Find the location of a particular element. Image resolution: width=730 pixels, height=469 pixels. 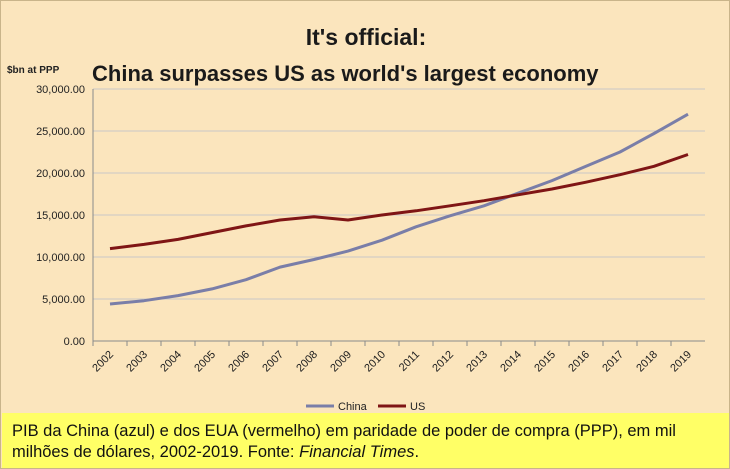

caption-end: . is located at coordinates (417, 452).